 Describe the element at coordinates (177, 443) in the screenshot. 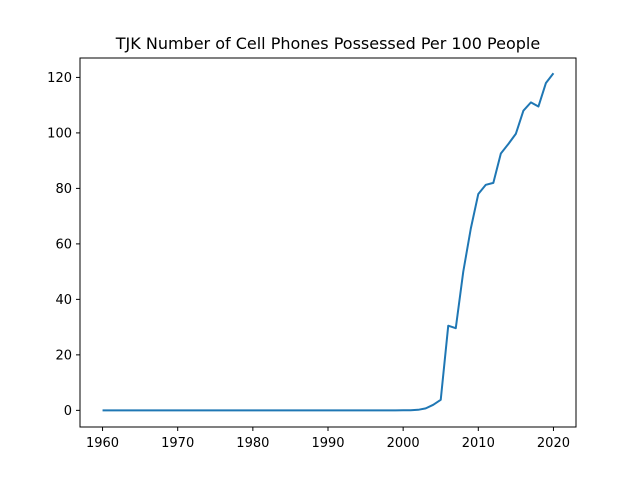

I see `x-tick-label: 1970` at that location.